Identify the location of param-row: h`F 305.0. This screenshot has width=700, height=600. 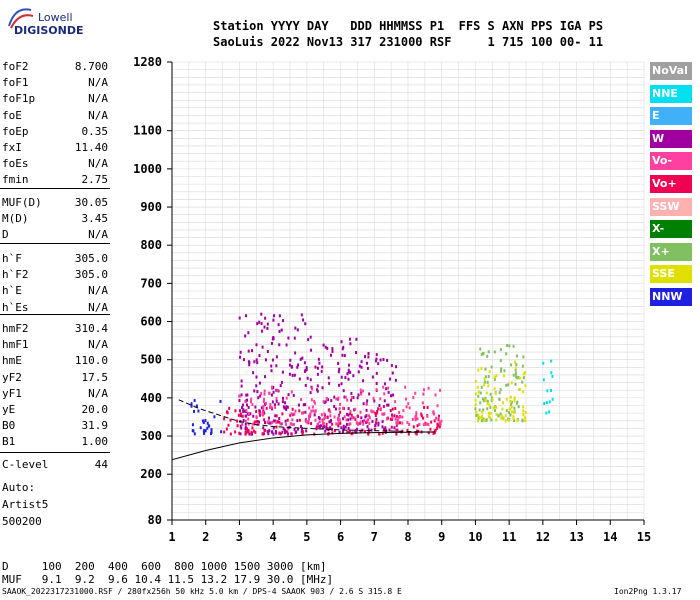
(55, 259).